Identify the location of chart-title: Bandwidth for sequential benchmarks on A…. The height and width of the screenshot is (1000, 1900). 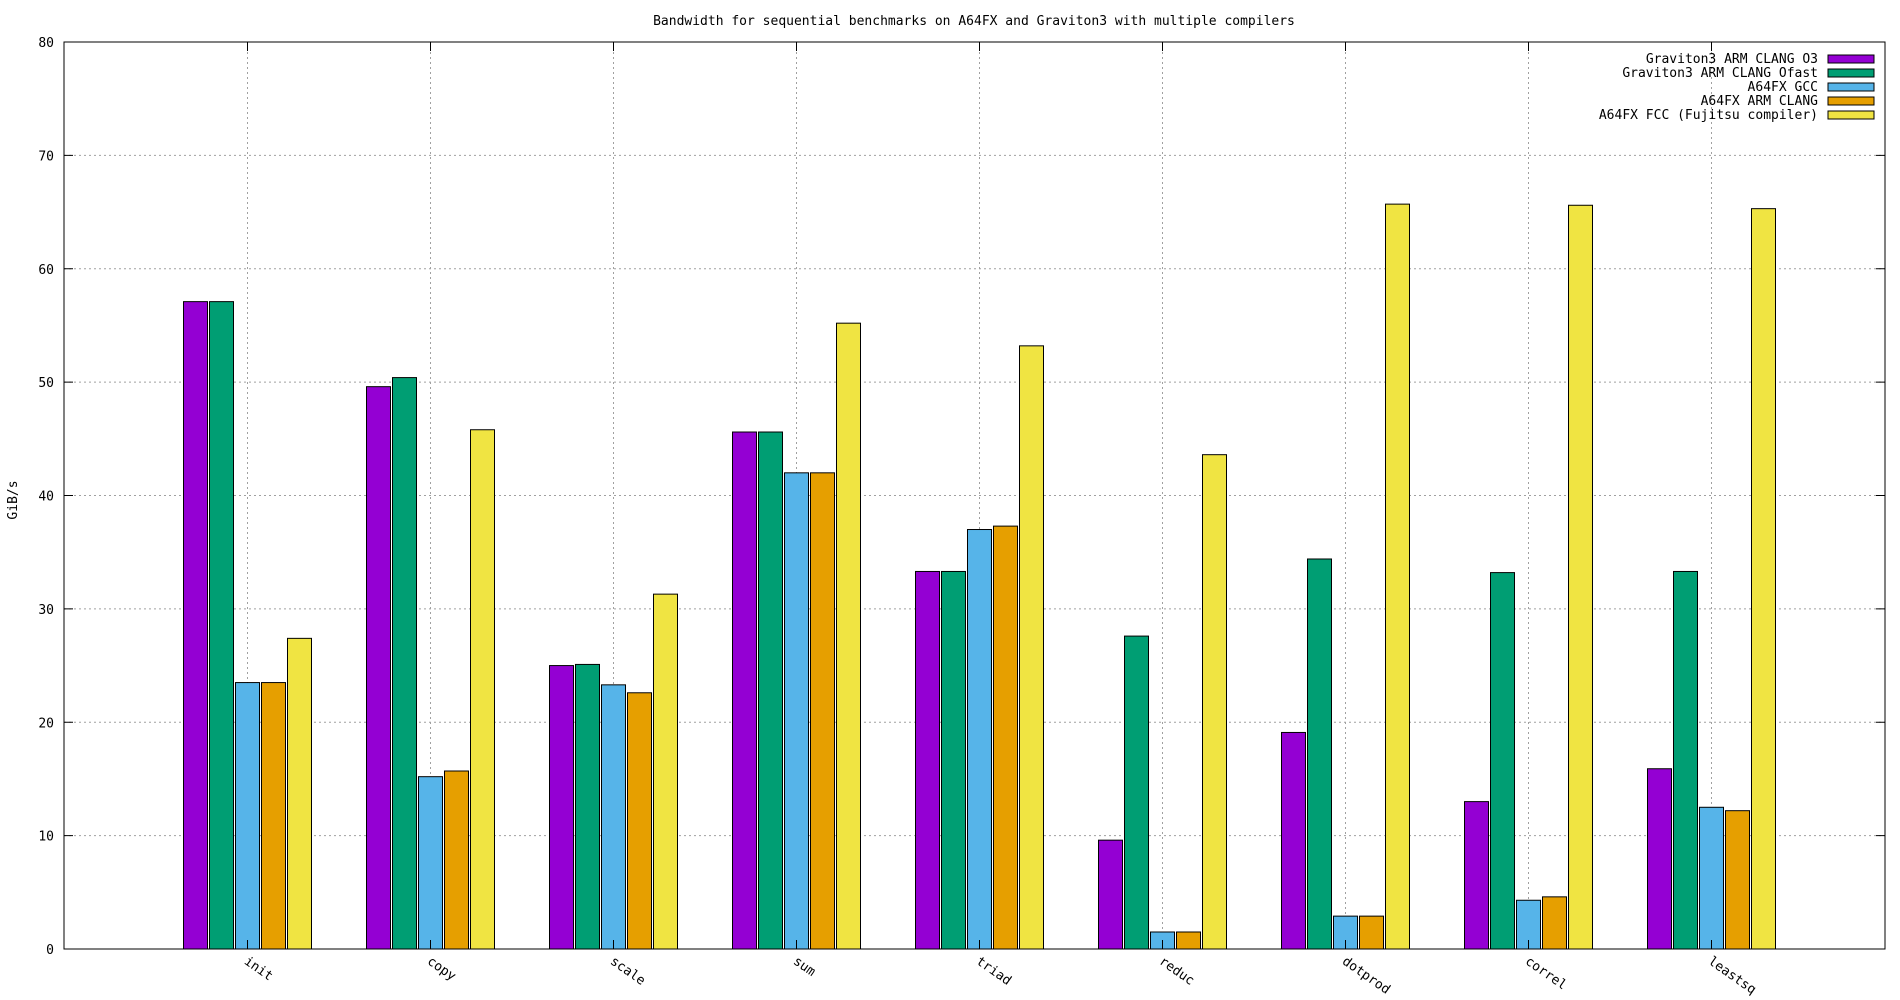
(974, 21).